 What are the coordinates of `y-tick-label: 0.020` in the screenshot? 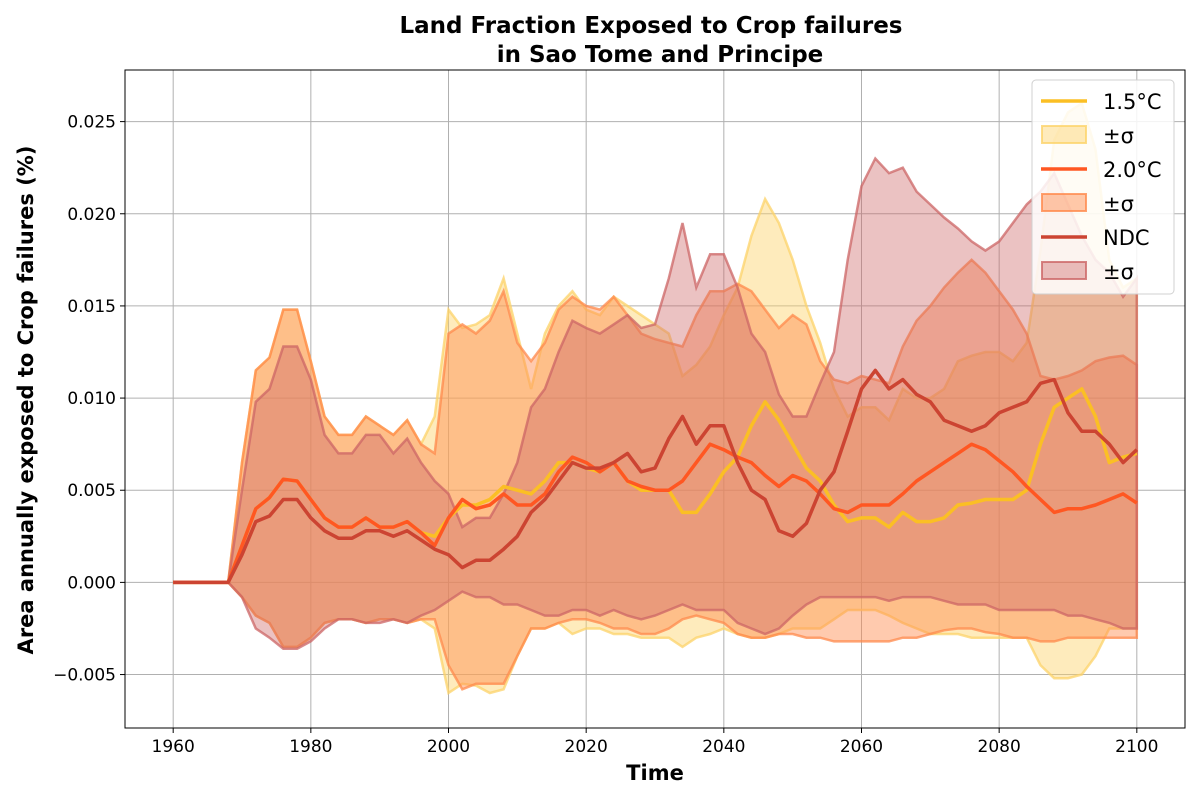 It's located at (91, 215).